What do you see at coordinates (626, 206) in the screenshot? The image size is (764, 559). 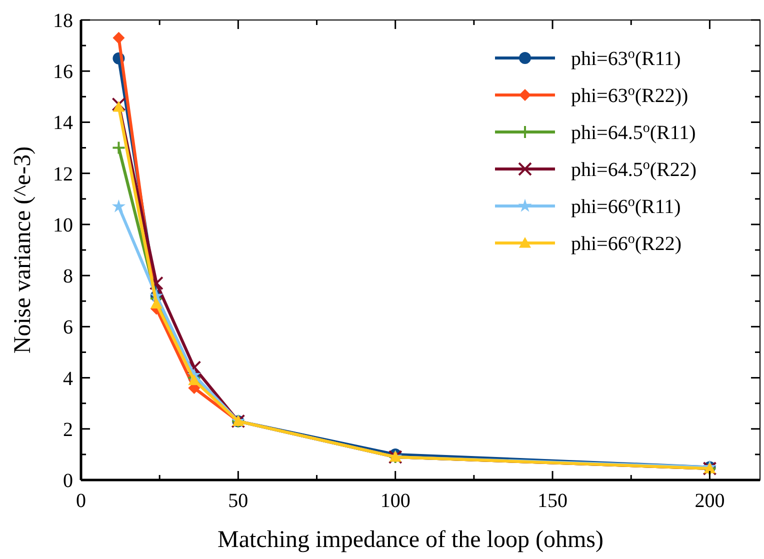 I see `legend-label: phi=66$^{o}$(R11)` at bounding box center [626, 206].